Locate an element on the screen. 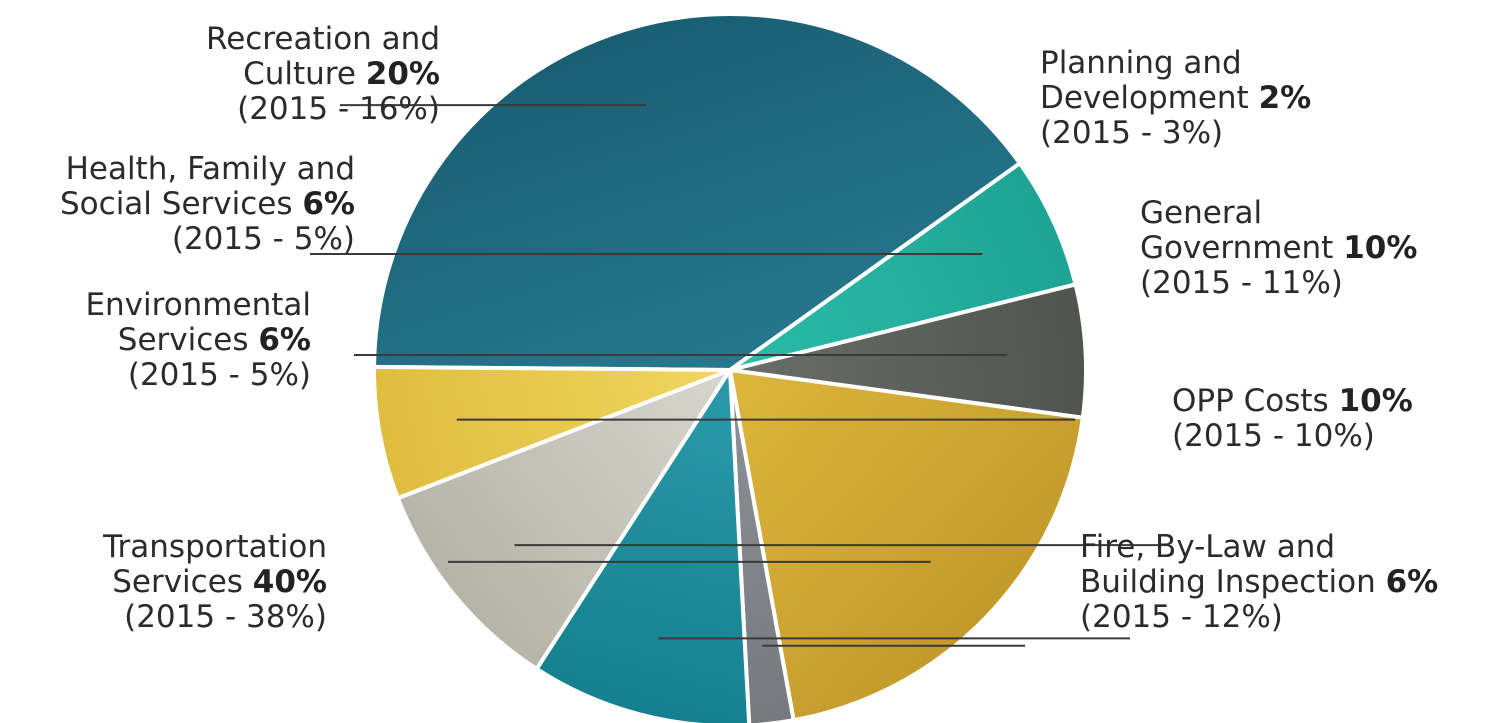 The width and height of the screenshot is (1485, 723). pie-slice-opp-costs is located at coordinates (563, 519).